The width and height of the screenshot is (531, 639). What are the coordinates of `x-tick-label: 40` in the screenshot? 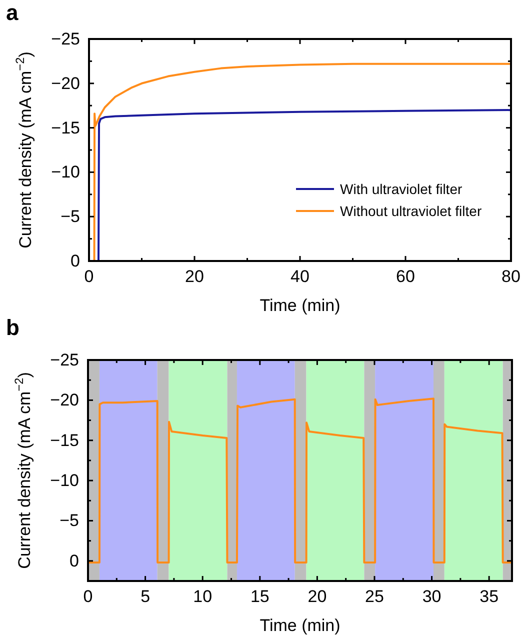 It's located at (300, 276).